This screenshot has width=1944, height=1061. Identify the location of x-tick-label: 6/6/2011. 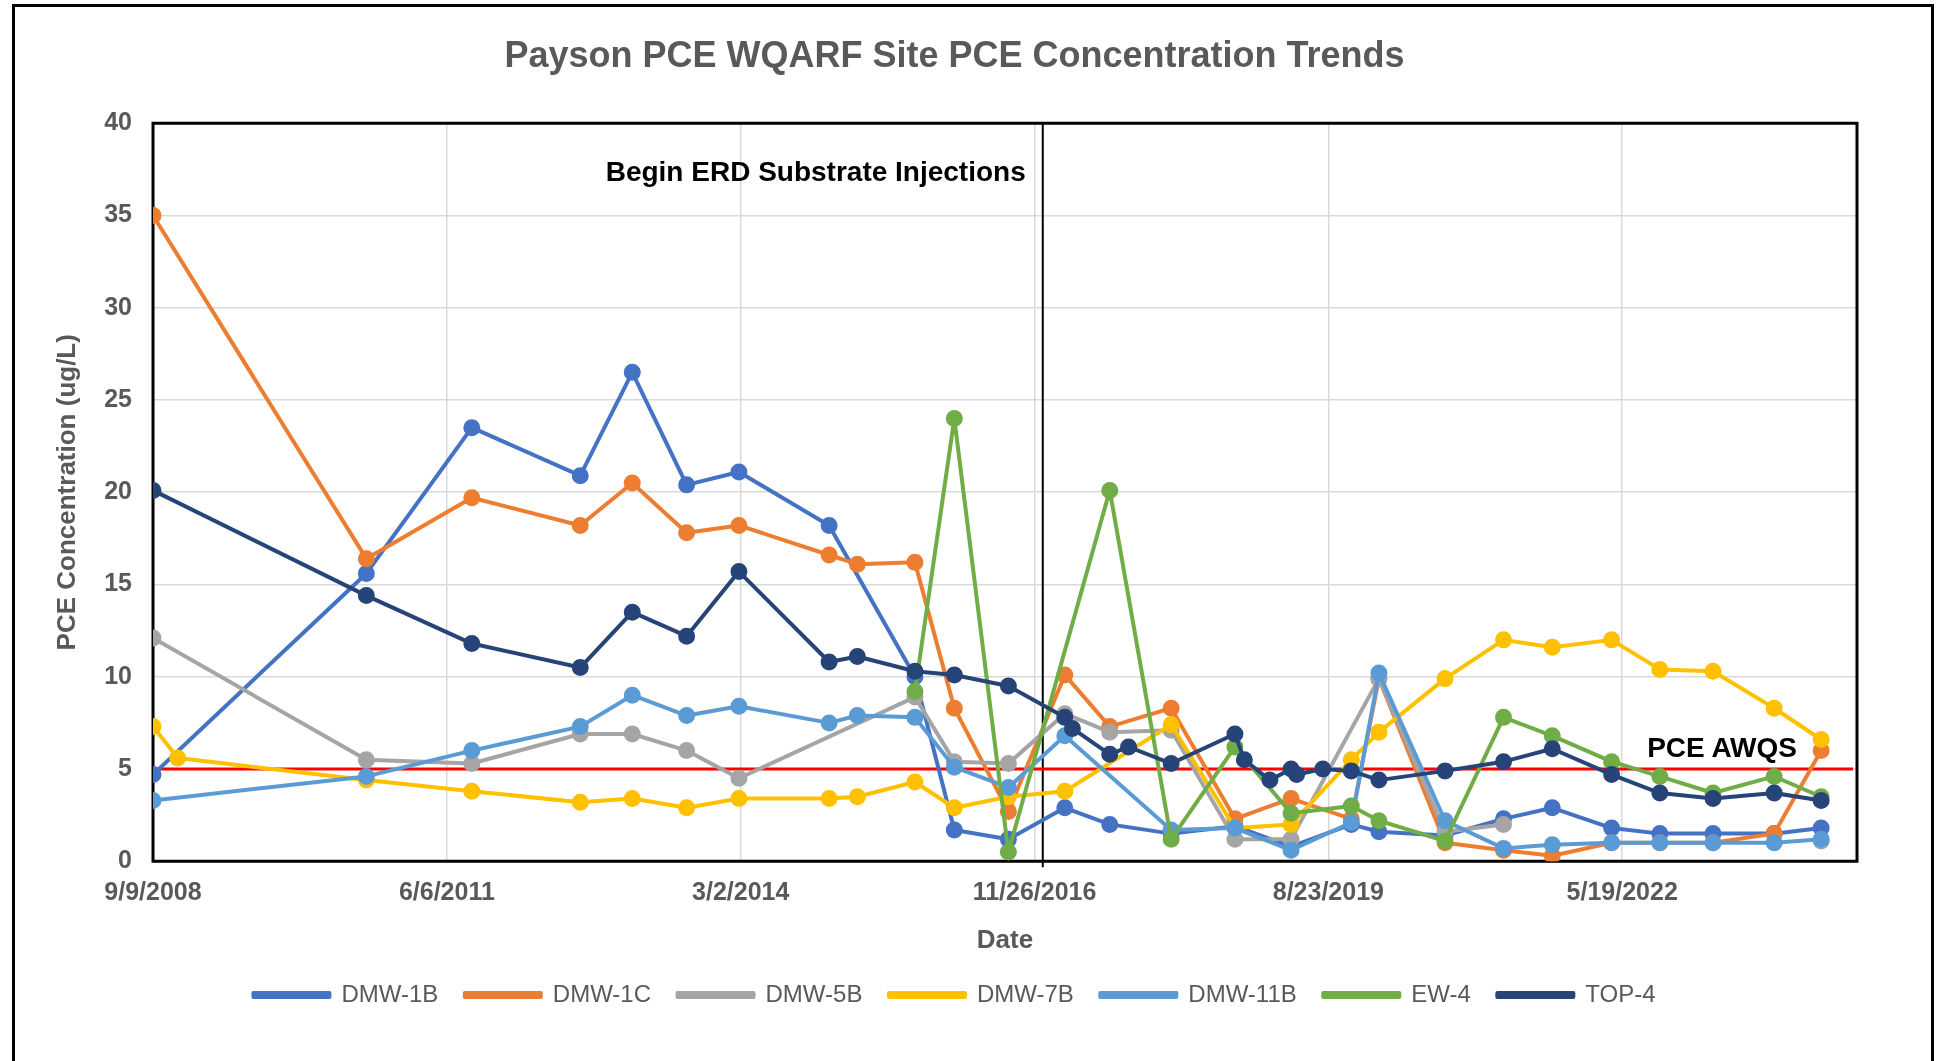
(446, 891).